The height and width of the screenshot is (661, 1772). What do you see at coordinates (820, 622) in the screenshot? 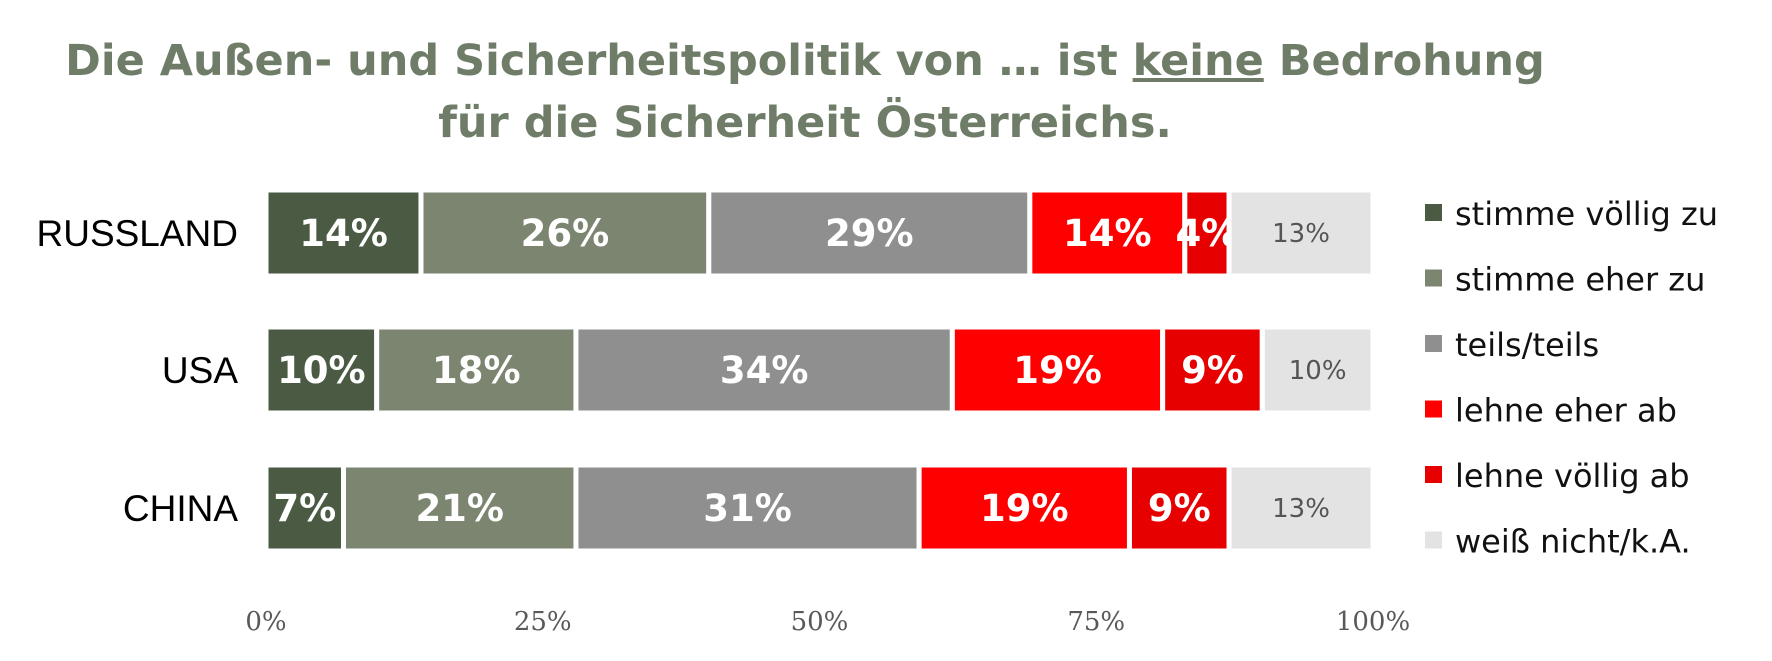
I see `x-tick-label-50: 50%` at bounding box center [820, 622].